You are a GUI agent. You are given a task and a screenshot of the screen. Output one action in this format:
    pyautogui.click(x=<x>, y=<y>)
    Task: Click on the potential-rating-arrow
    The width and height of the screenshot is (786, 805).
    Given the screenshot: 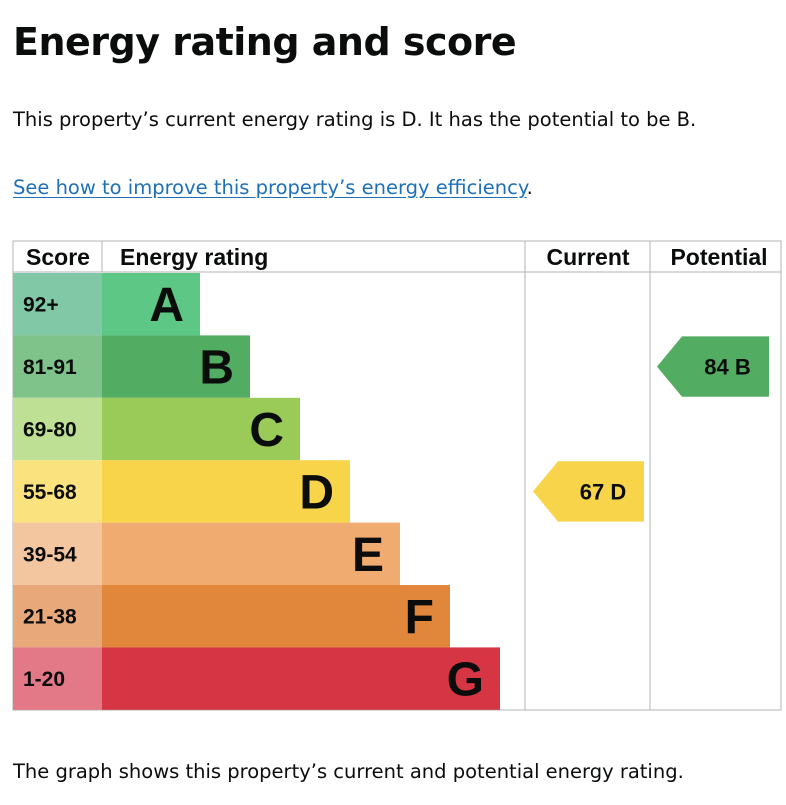 What is the action you would take?
    pyautogui.click(x=713, y=366)
    